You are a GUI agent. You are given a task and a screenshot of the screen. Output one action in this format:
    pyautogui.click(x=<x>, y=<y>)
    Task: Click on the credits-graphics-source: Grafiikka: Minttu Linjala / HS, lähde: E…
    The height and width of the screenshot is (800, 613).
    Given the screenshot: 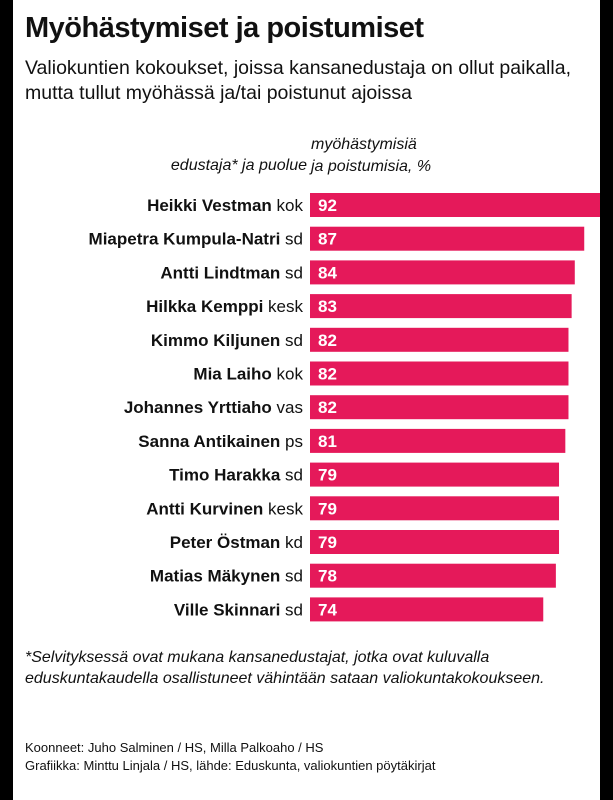 What is the action you would take?
    pyautogui.click(x=230, y=765)
    